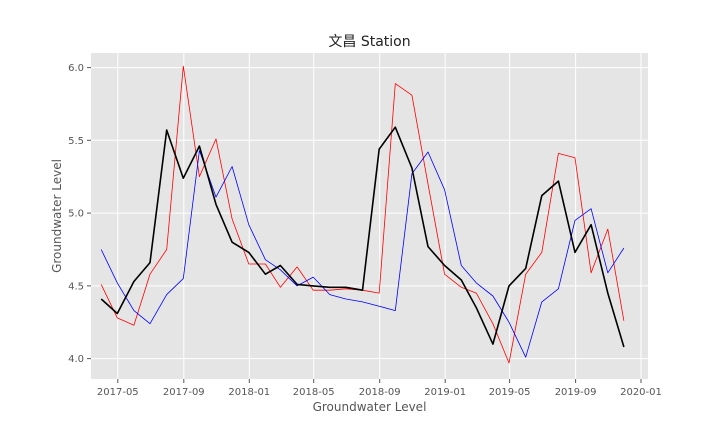 This screenshot has width=720, height=432. What do you see at coordinates (57, 216) in the screenshot?
I see `y-axis-label: Groundwater Level` at bounding box center [57, 216].